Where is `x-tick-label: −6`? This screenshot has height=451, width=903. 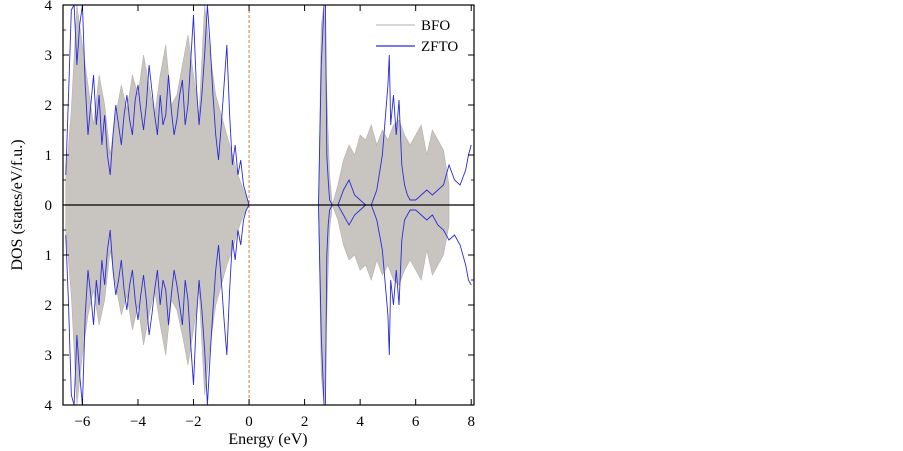 x-tick-label: −6 is located at coordinates (82, 422).